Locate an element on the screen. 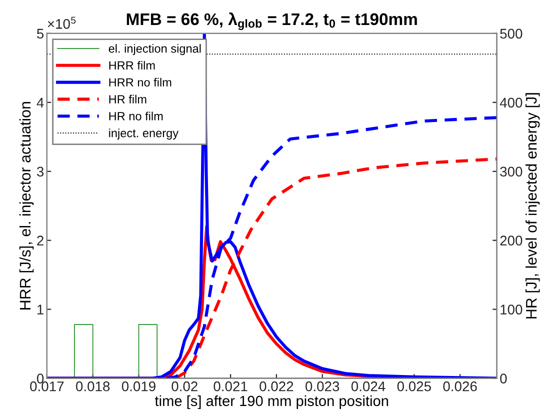 This screenshot has width=552, height=418. y-tick-label: 2 is located at coordinates (40, 241).